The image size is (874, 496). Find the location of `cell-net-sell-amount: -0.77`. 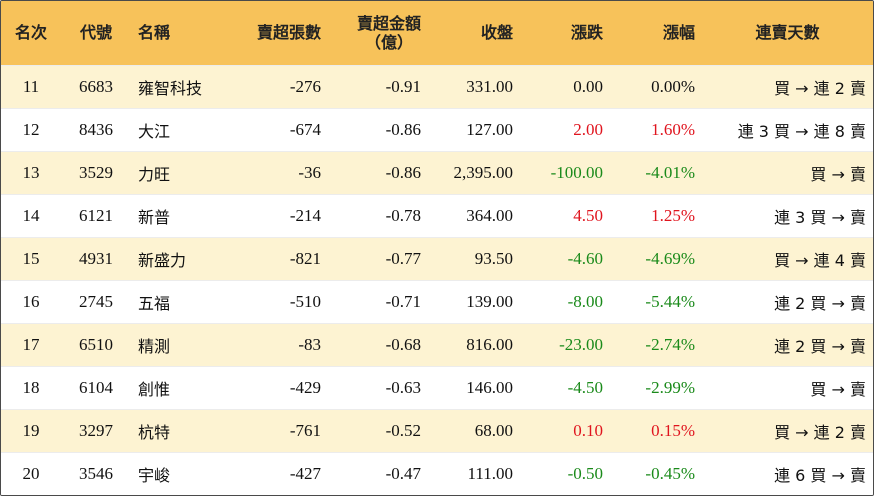

cell-net-sell-amount: -0.77 is located at coordinates (403, 258).